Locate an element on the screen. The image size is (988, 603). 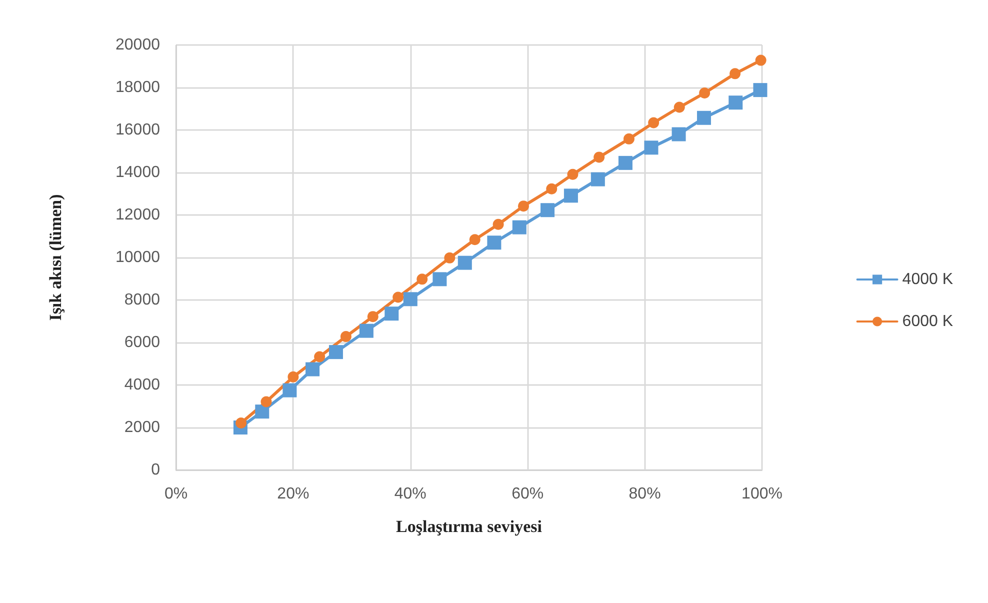
x-tick-label: 100% is located at coordinates (762, 494).